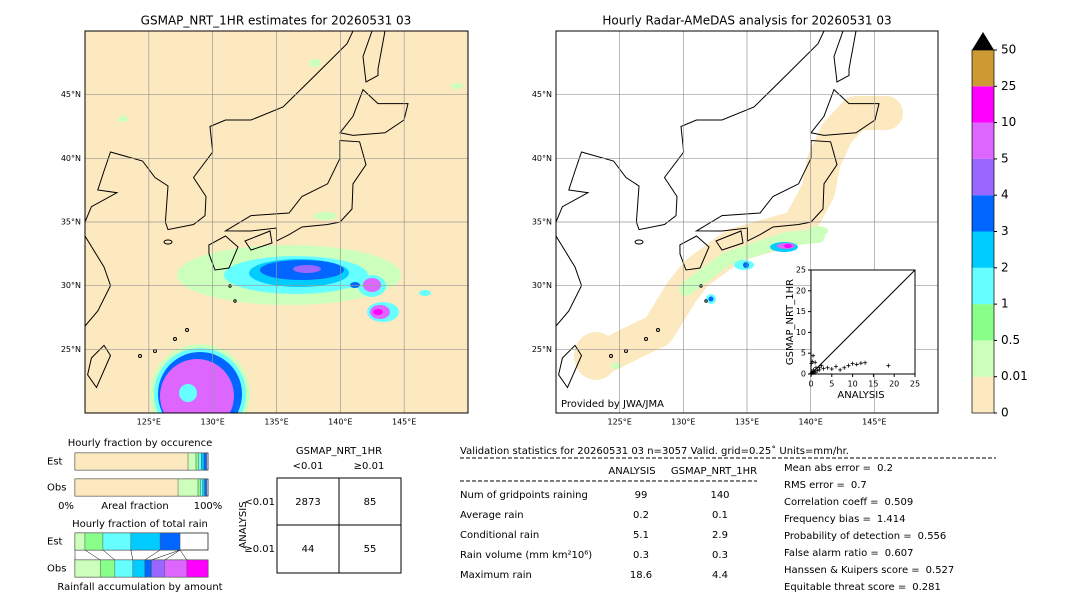  What do you see at coordinates (308, 549) in the screenshot?
I see `table-cell: 44` at bounding box center [308, 549].